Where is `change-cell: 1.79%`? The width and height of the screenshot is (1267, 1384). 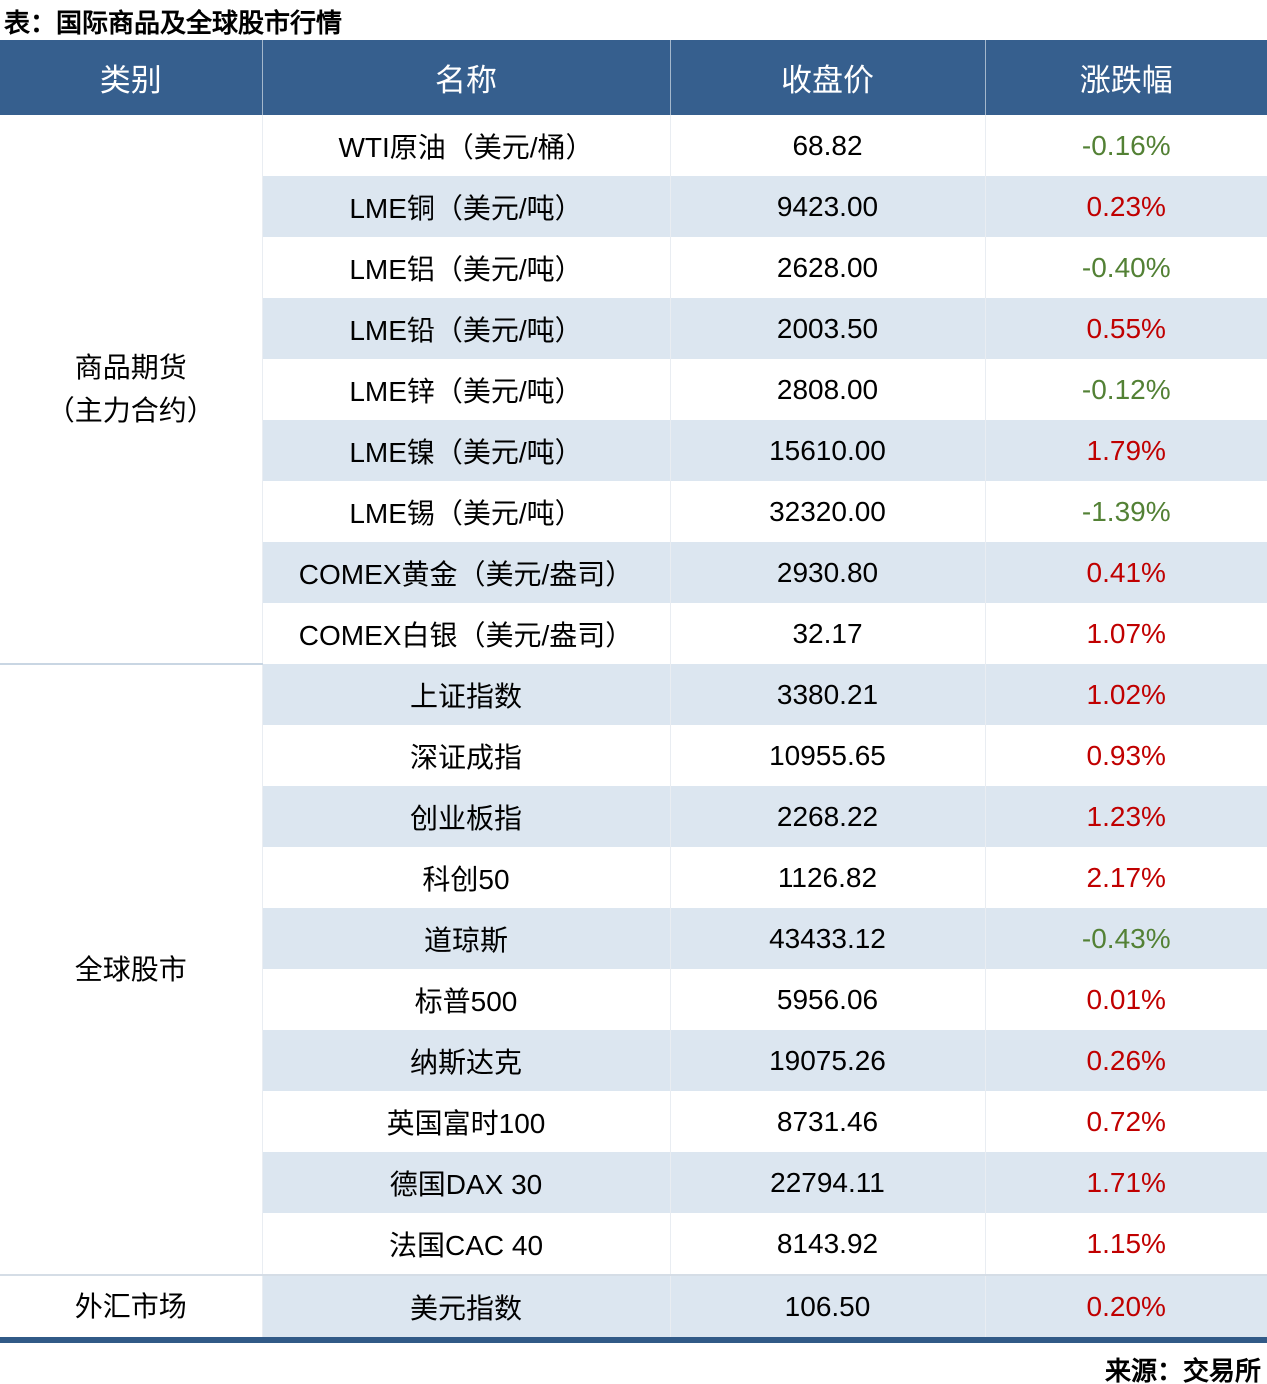 change-cell: 1.79% is located at coordinates (1126, 450).